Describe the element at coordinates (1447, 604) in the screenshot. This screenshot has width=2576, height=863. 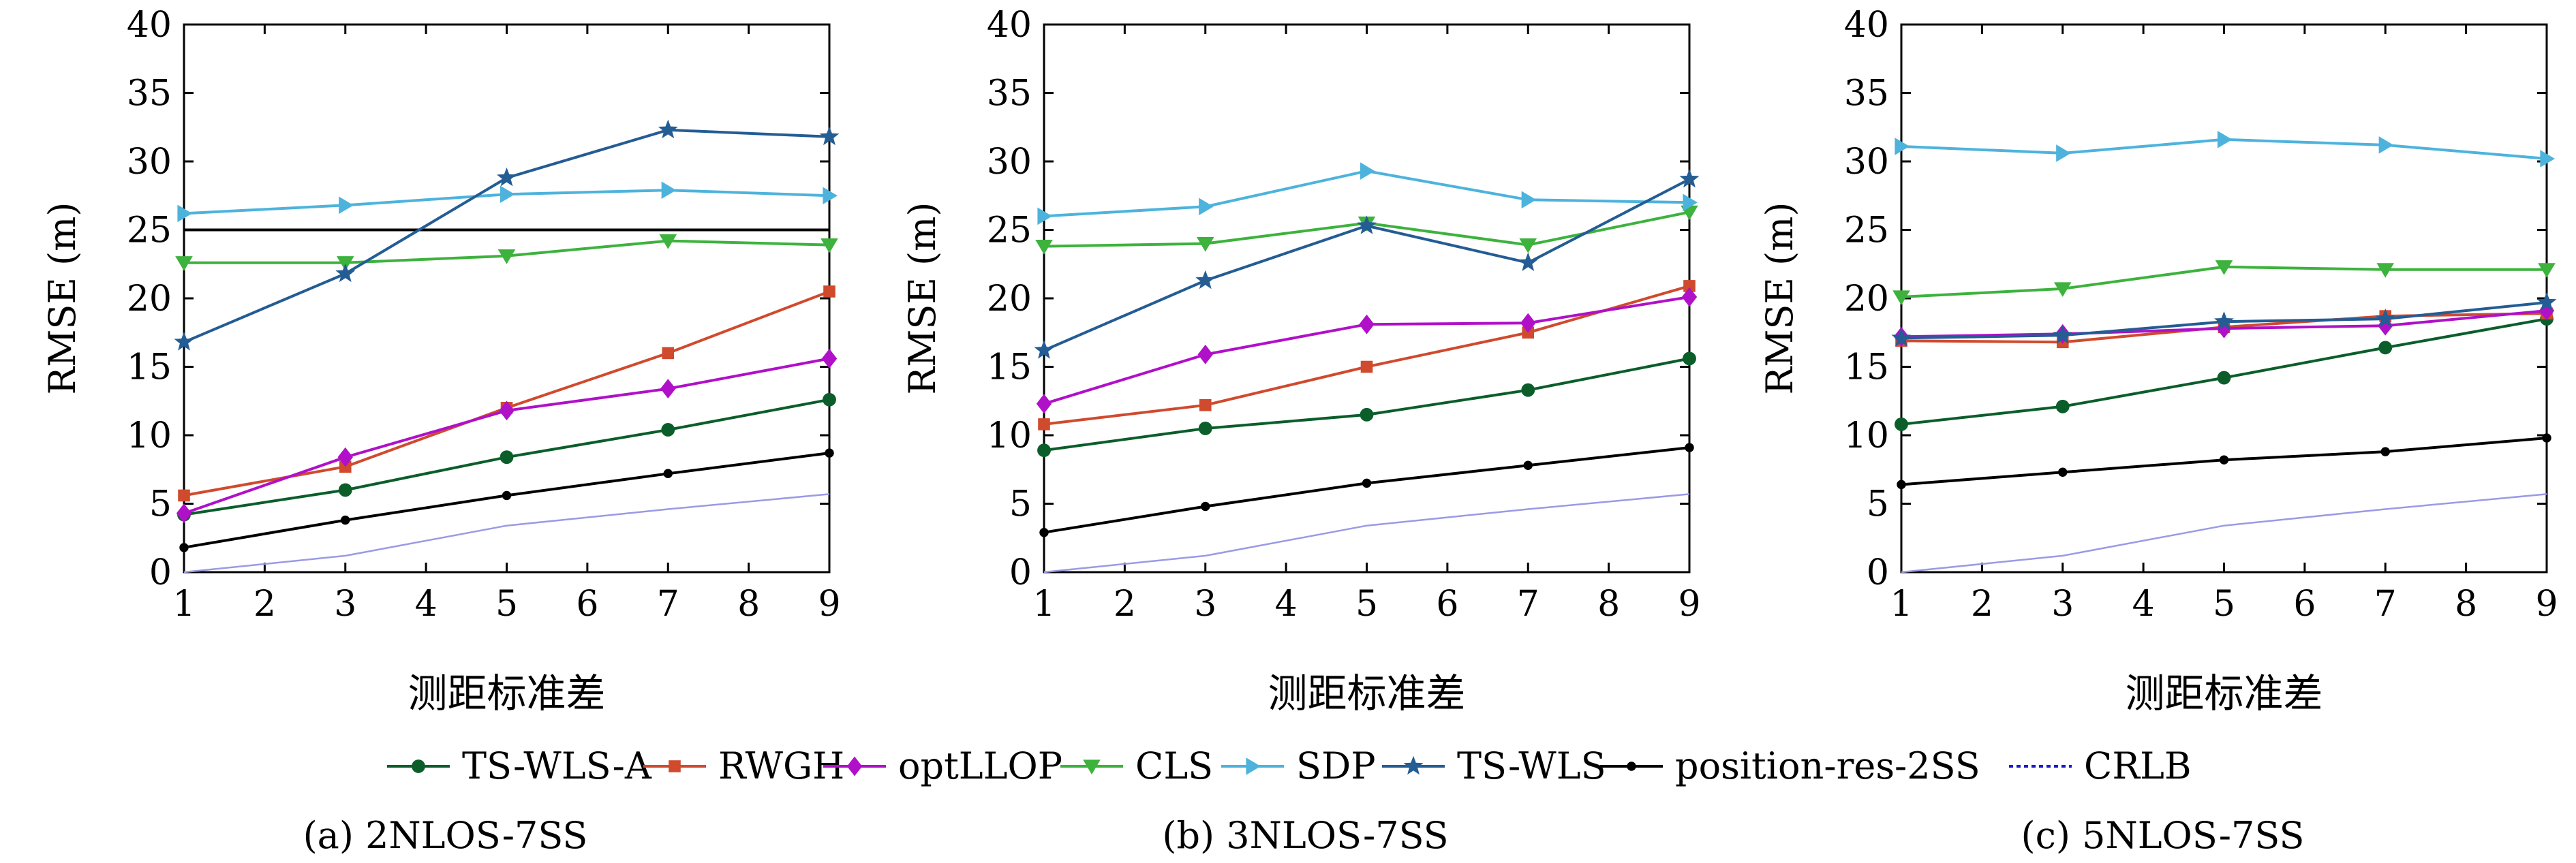
I see `x-tick-label: 6` at that location.